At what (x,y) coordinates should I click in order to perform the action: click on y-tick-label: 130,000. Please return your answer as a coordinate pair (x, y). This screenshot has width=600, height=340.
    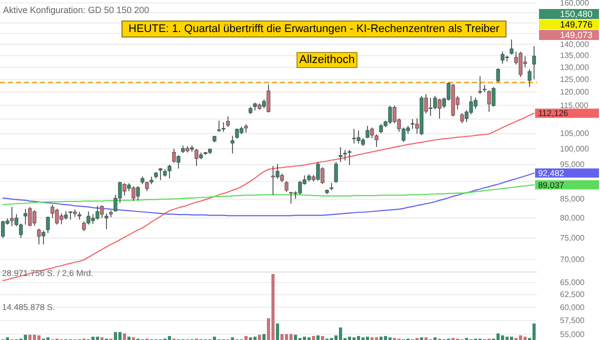
    Looking at the image, I should click on (575, 67).